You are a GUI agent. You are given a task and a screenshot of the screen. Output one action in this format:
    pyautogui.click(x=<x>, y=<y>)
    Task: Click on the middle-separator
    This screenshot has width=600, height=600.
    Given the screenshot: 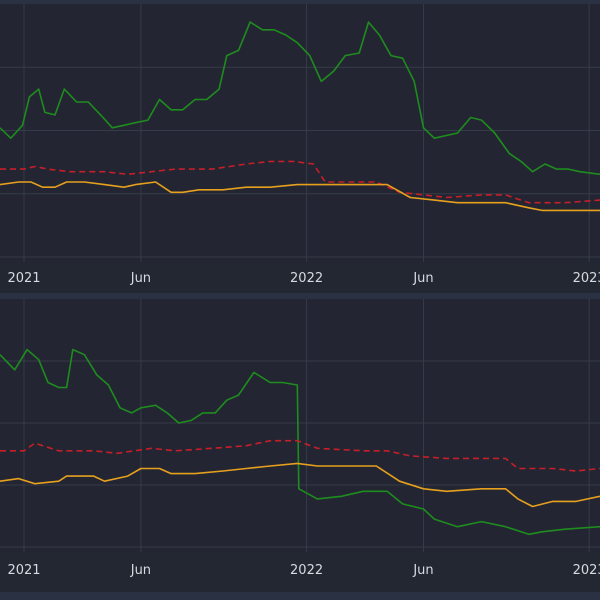 What is the action you would take?
    pyautogui.click(x=300, y=296)
    